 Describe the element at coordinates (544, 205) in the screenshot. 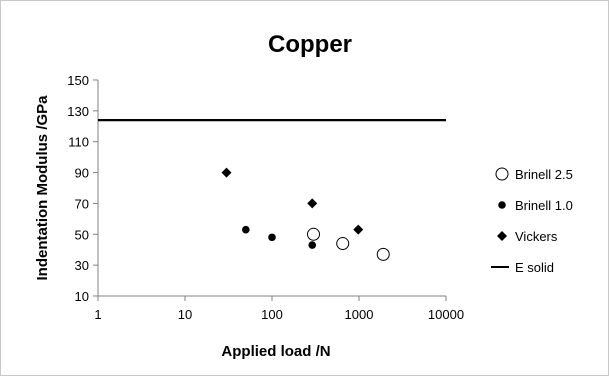

I see `legend-label: Brinell 1.0` at that location.